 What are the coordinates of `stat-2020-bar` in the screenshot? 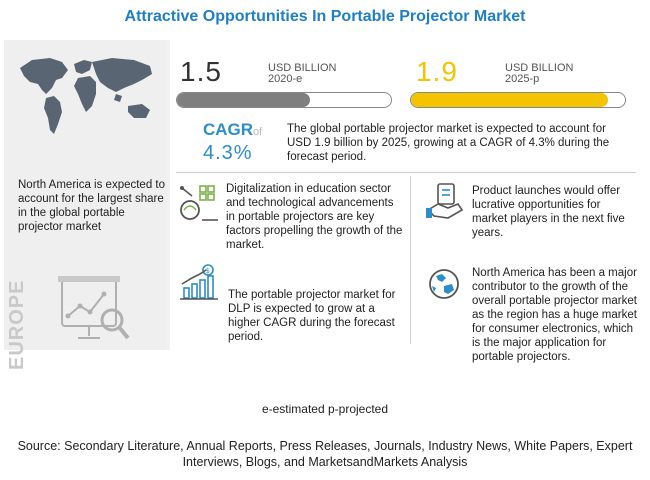 It's located at (284, 100).